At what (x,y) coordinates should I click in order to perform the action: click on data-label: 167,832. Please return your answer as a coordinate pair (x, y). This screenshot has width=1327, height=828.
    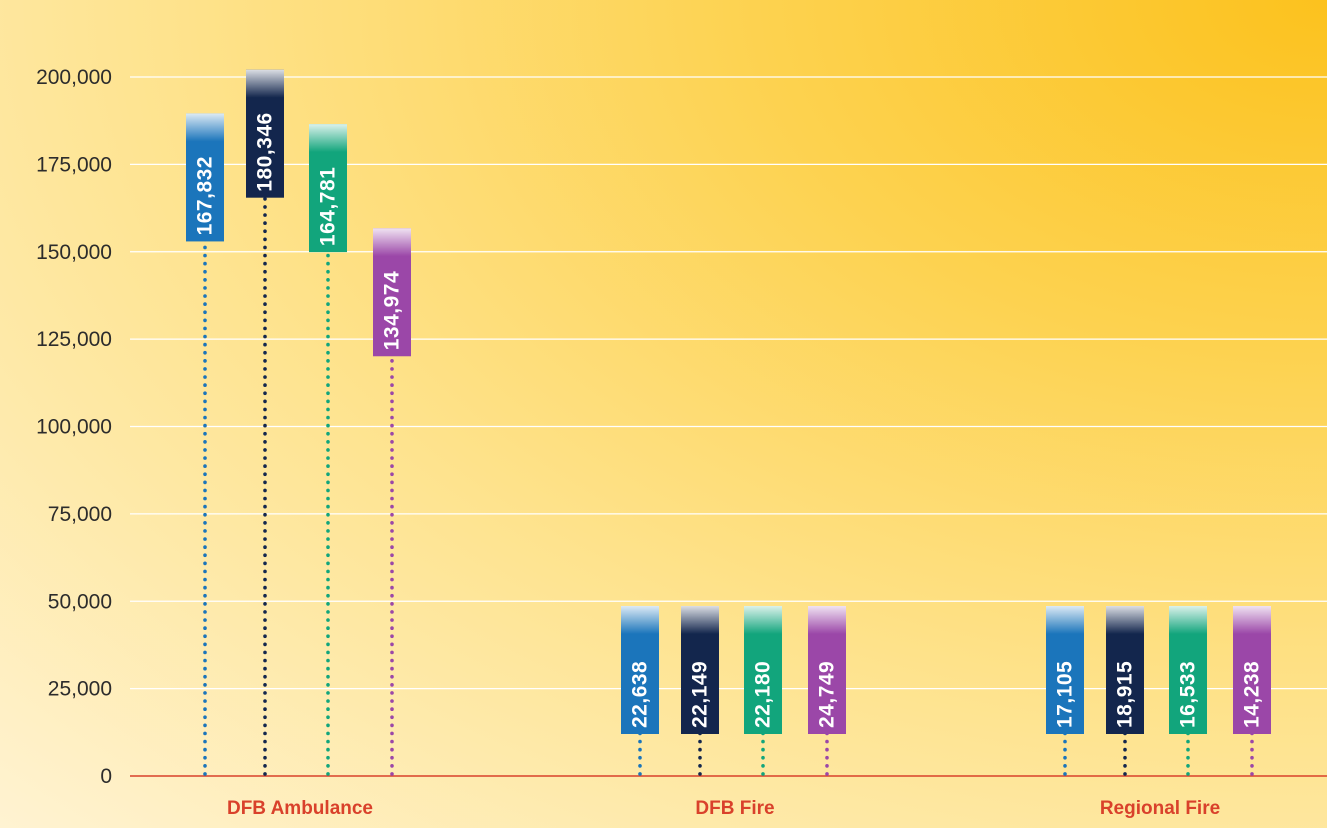
    Looking at the image, I should click on (205, 195).